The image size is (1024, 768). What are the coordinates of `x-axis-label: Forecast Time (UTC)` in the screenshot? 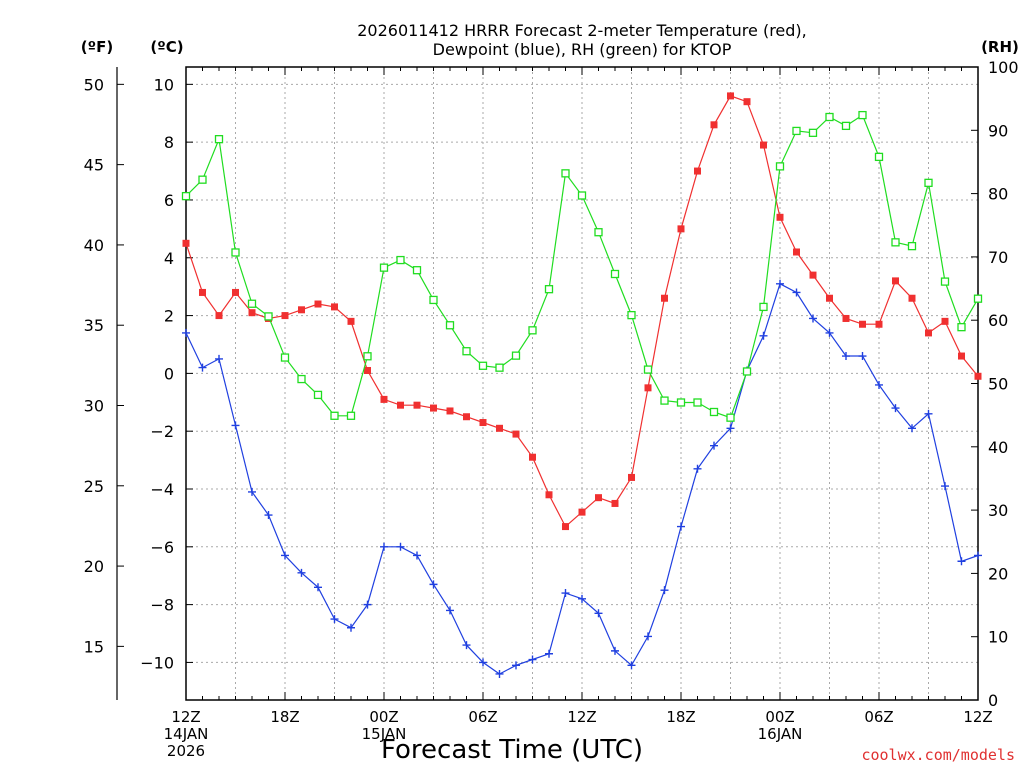 It's located at (512, 750).